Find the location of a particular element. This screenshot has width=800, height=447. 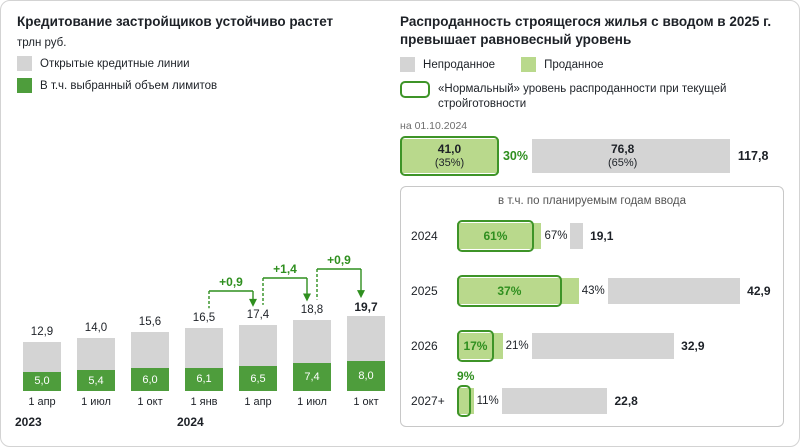

legend-item-unsold: Непроданное is located at coordinates (448, 65).